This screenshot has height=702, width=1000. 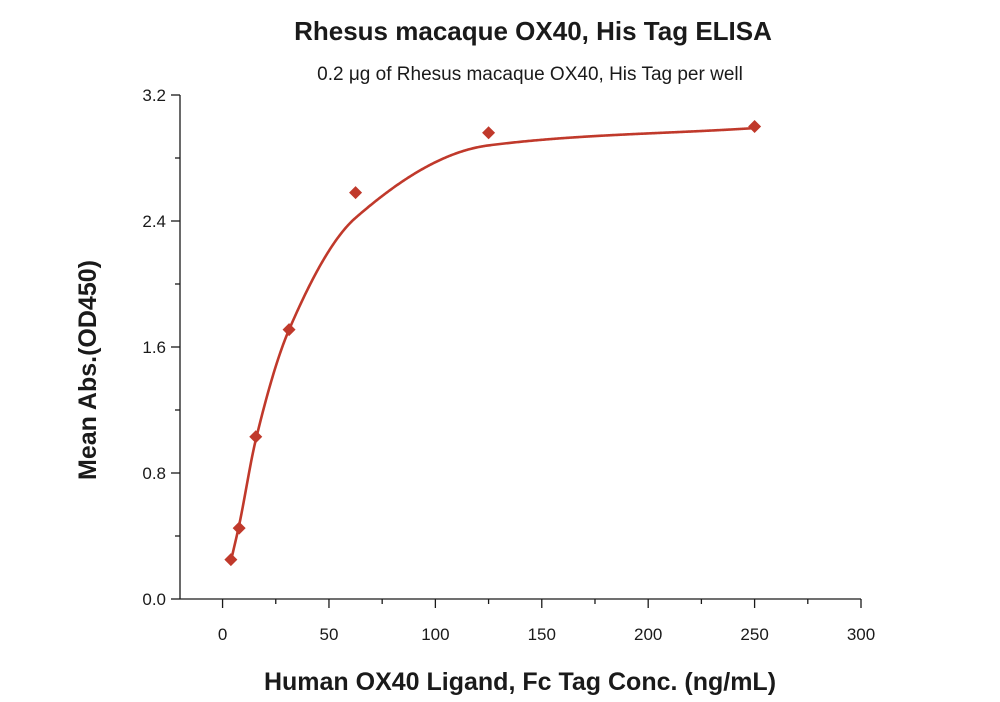 I want to click on x-tick-label: 300, so click(x=861, y=634).